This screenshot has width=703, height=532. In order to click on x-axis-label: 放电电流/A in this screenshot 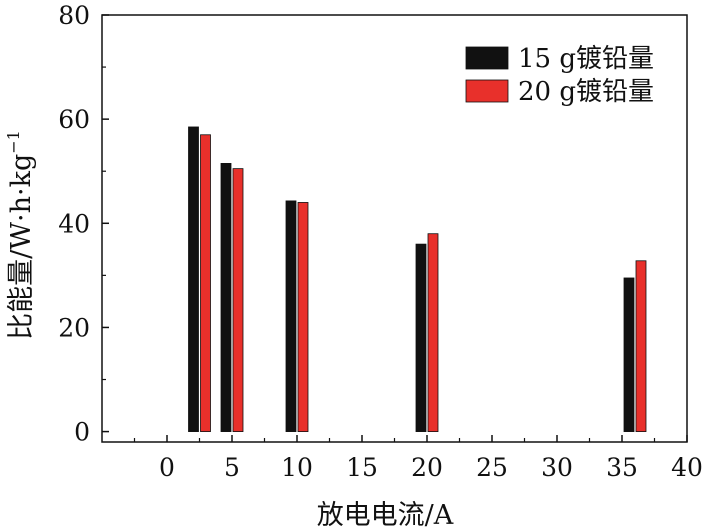, I will do `click(385, 515)`.